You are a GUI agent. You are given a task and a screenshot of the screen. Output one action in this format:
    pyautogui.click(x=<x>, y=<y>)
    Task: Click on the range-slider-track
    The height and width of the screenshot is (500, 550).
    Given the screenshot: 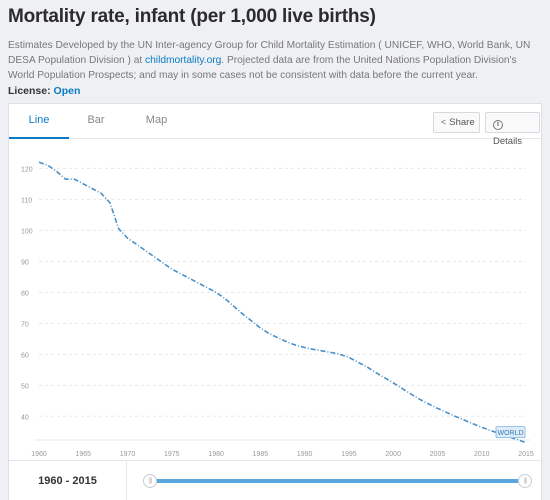 What is the action you would take?
    pyautogui.click(x=339, y=481)
    